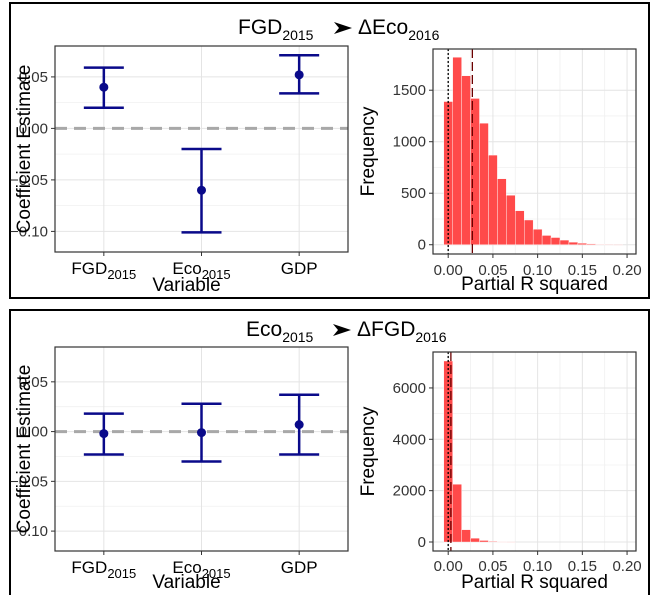  Describe the element at coordinates (409, 142) in the screenshot. I see `y-tick-label: 1000` at that location.